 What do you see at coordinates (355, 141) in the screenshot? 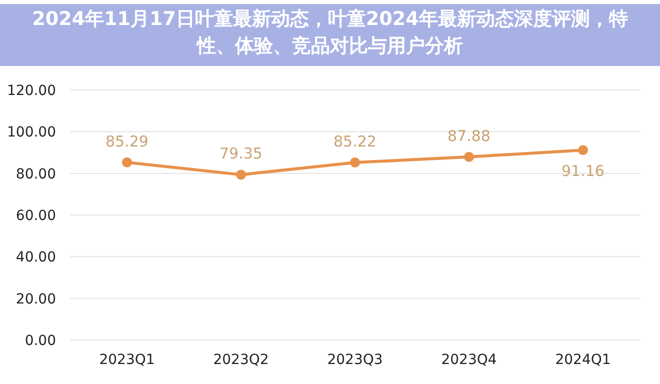
I see `data-label: 85.22` at bounding box center [355, 141].